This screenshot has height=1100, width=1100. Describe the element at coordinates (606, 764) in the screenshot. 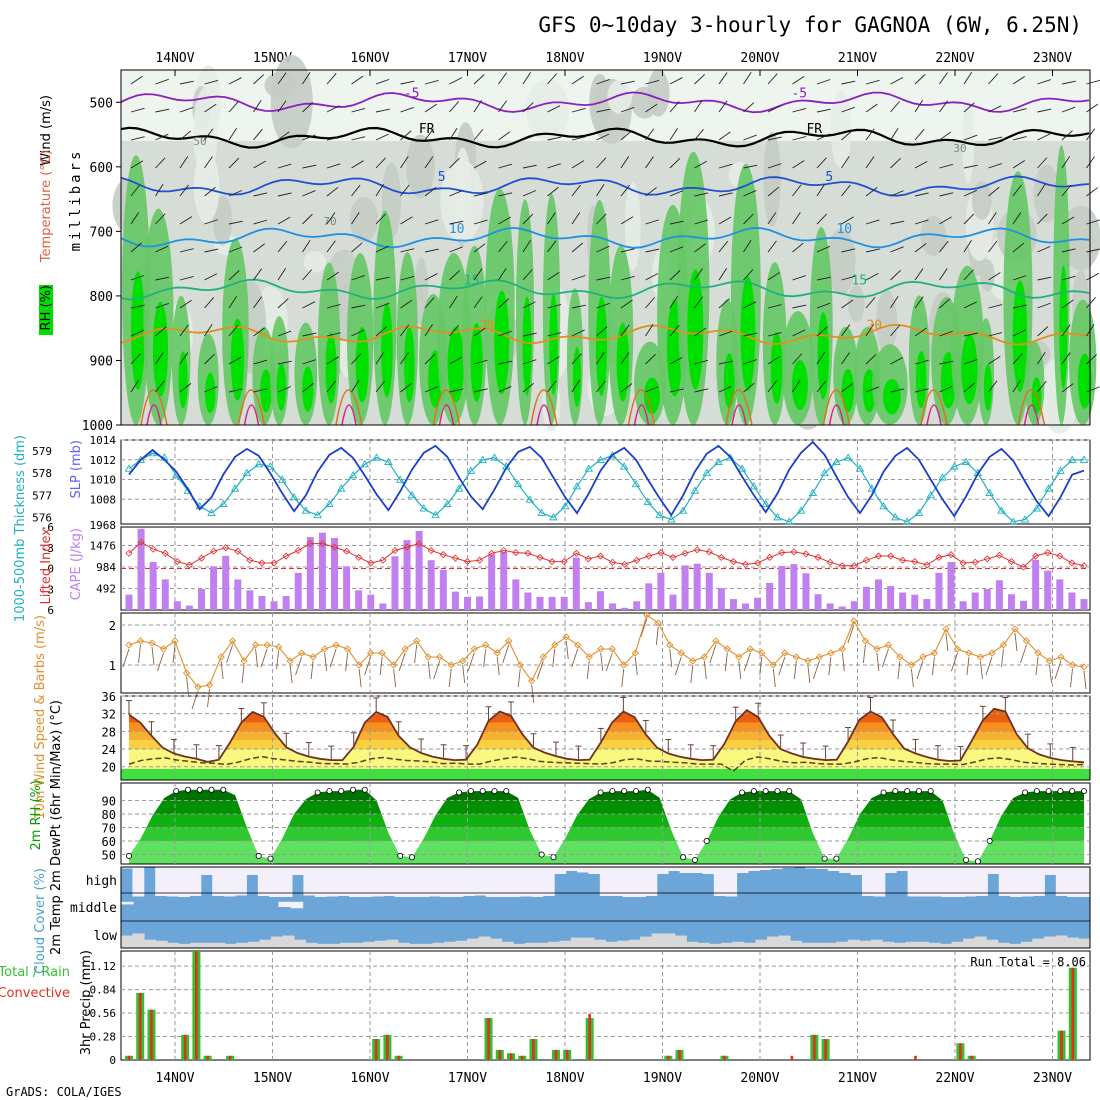

I see `dewpoint-line` at that location.